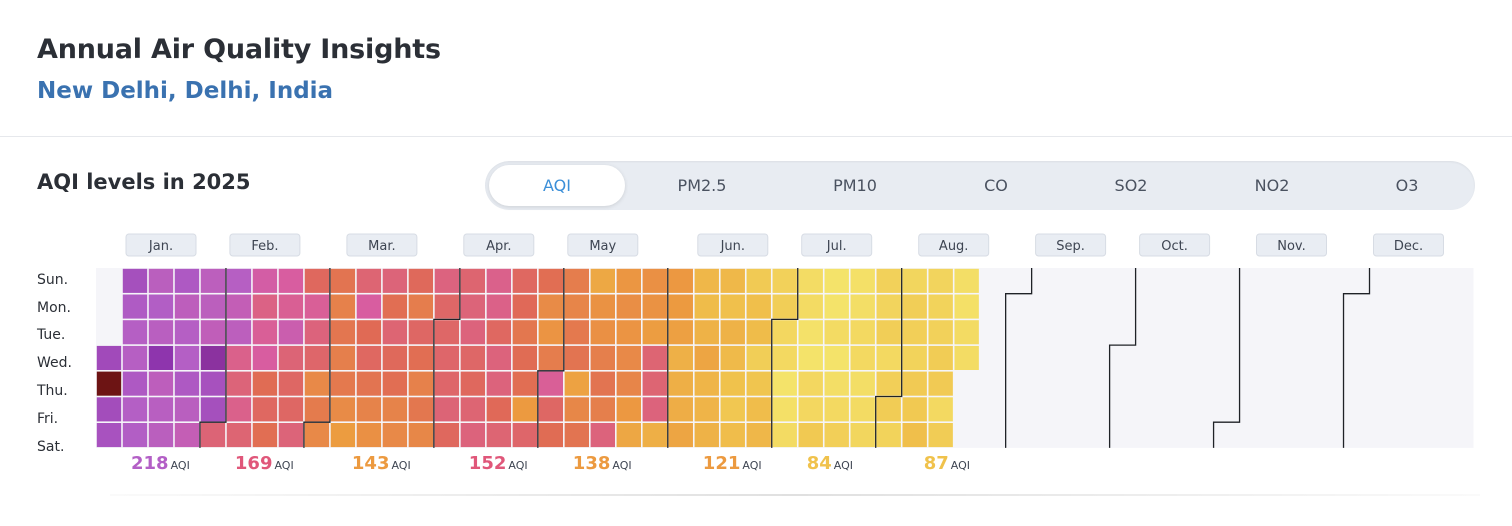 This screenshot has width=1512, height=526. What do you see at coordinates (473, 357) in the screenshot?
I see `heatmap-cell: 156` at bounding box center [473, 357].